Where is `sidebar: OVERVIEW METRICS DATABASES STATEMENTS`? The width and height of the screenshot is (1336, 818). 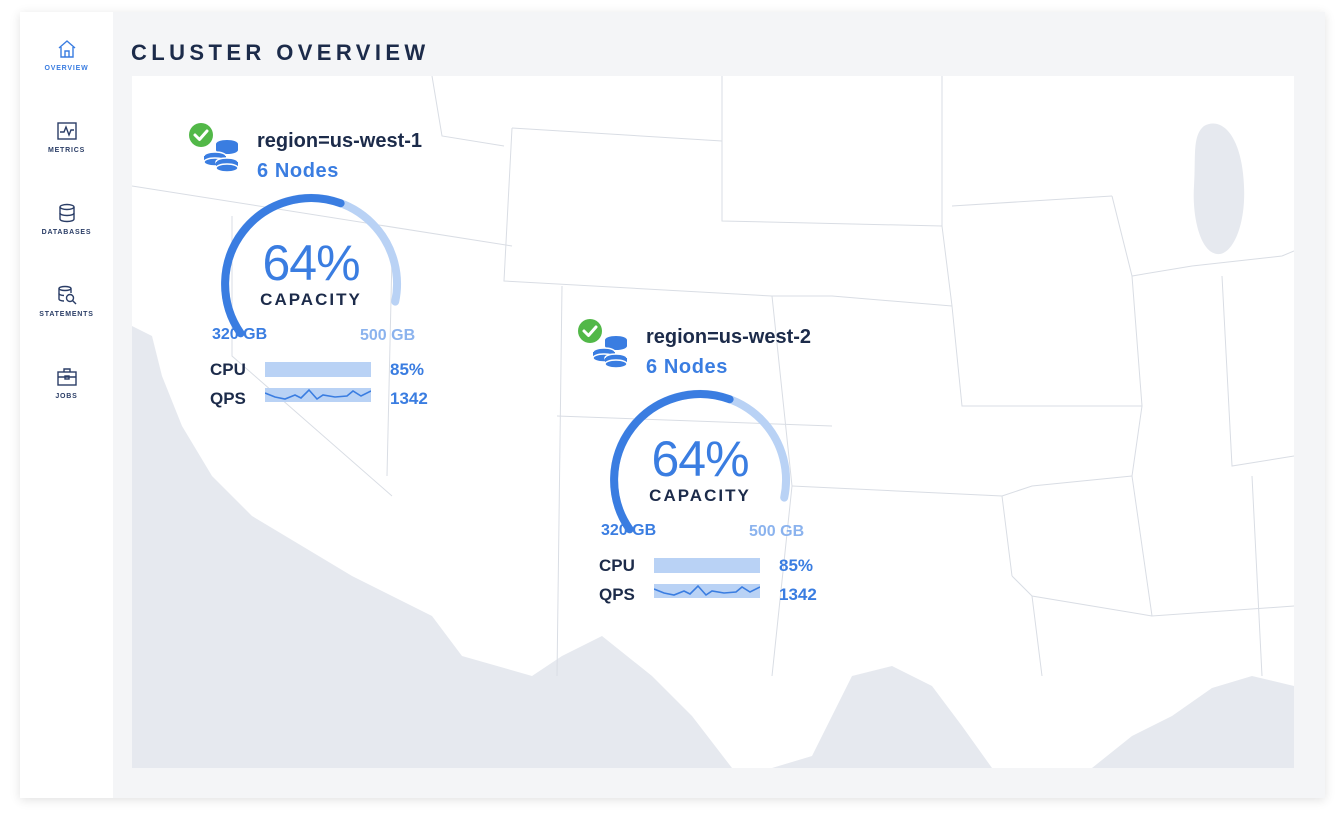
sidebar: OVERVIEW METRICS DATABASES STATEMENTS is located at coordinates (66, 405).